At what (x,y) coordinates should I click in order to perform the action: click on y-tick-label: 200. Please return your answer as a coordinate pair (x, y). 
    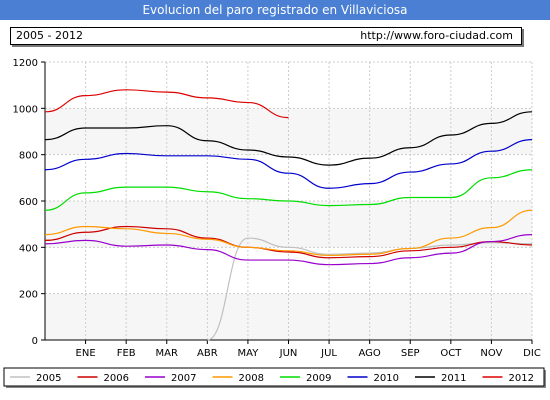
    Looking at the image, I should click on (28, 295).